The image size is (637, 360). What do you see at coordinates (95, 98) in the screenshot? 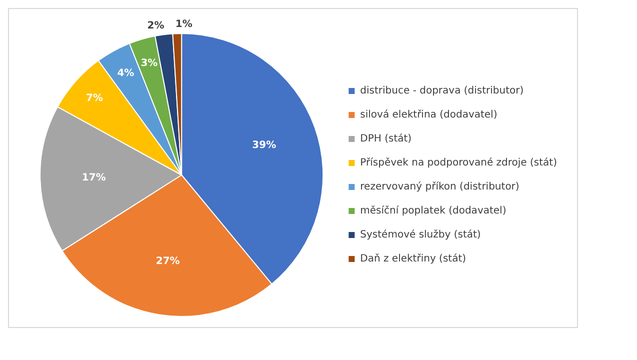
I see `data-label: 7%` at bounding box center [95, 98].